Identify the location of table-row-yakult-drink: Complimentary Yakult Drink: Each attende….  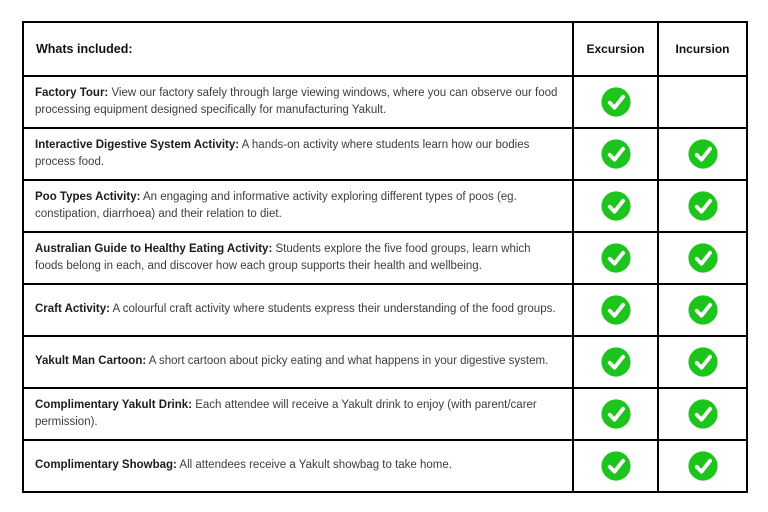
(385, 414).